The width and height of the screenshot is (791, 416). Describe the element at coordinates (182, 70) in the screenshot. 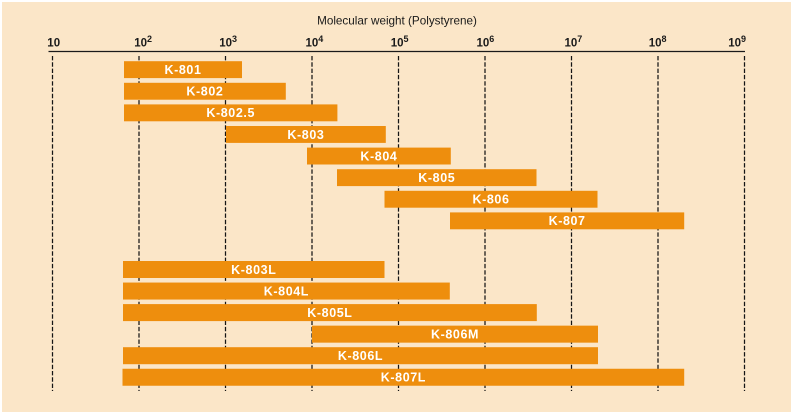

I see `svg-text: K-801` at that location.